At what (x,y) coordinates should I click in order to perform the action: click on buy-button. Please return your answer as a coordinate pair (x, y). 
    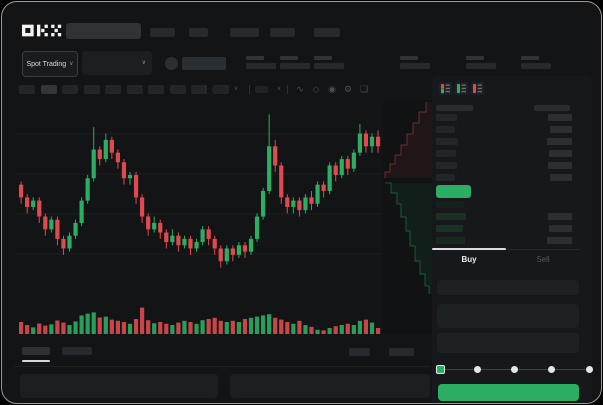
    Looking at the image, I should click on (508, 392).